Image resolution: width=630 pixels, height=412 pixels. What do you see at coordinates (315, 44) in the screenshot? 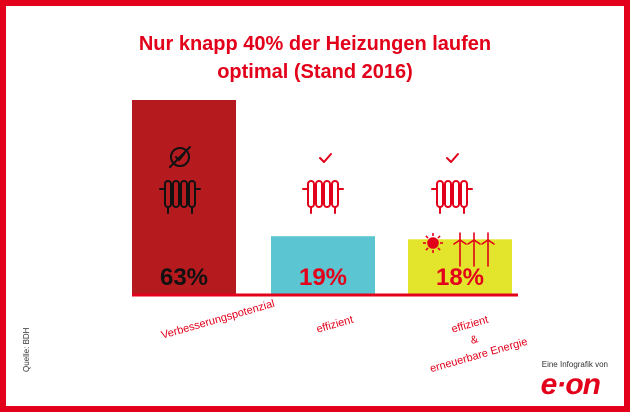
I see `chart-title-line-1: Nur knapp 40% der Heizungen laufen` at bounding box center [315, 44].